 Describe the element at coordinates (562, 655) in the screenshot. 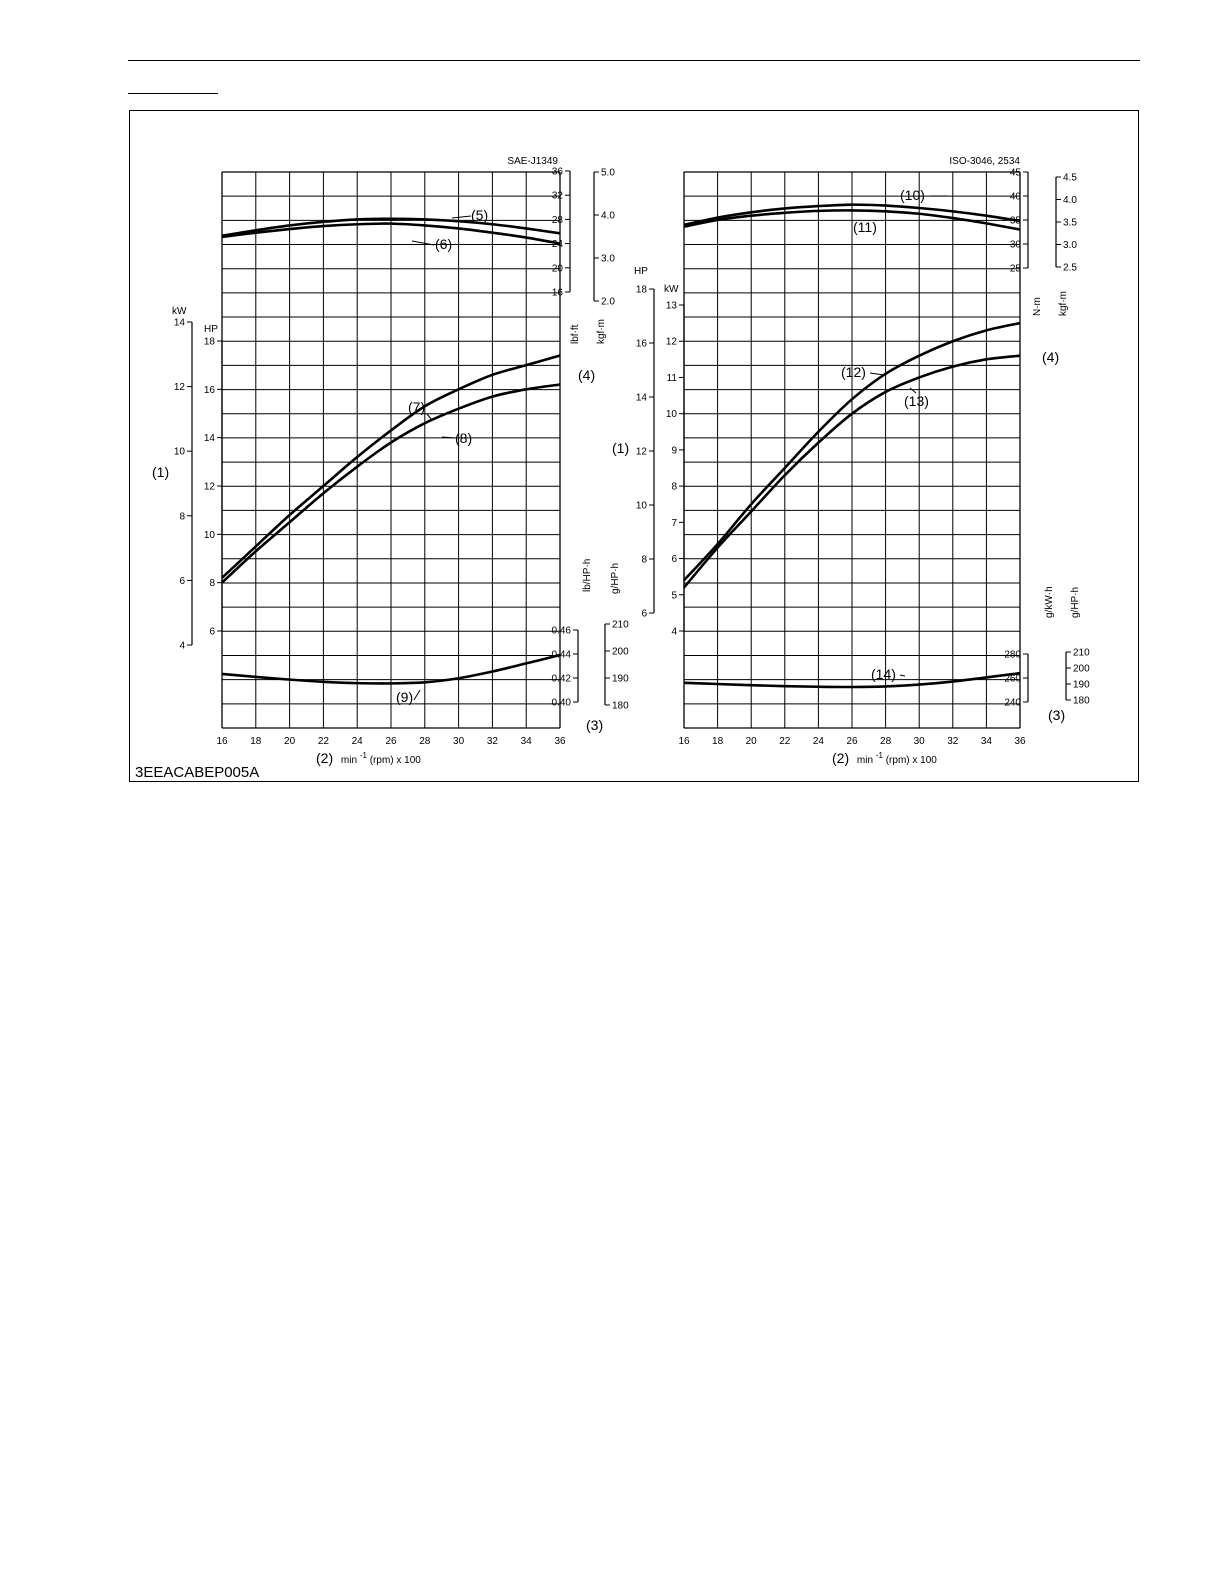

I see `axis-tick-label: 0.44` at that location.